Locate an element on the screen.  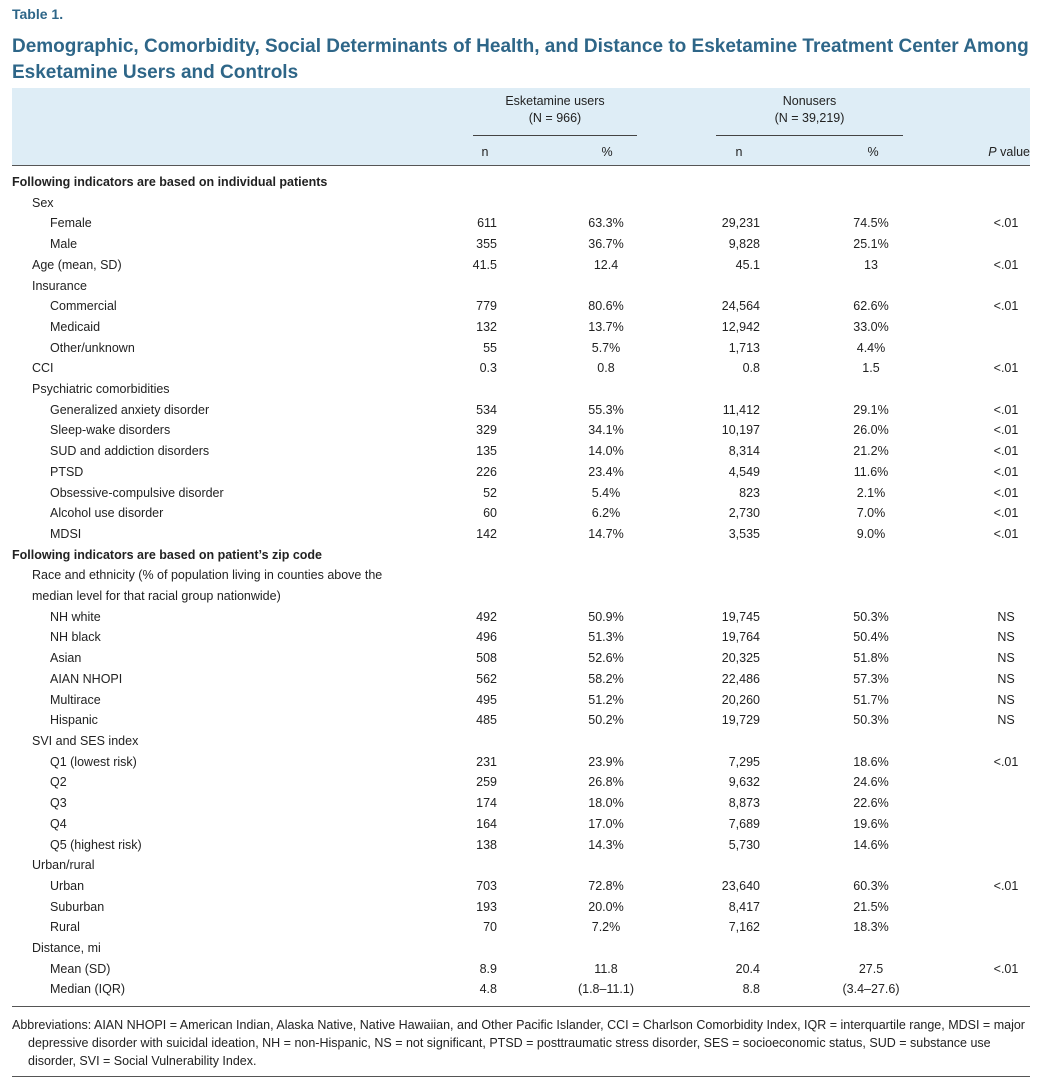
cell-value: 7,162 is located at coordinates (744, 927).